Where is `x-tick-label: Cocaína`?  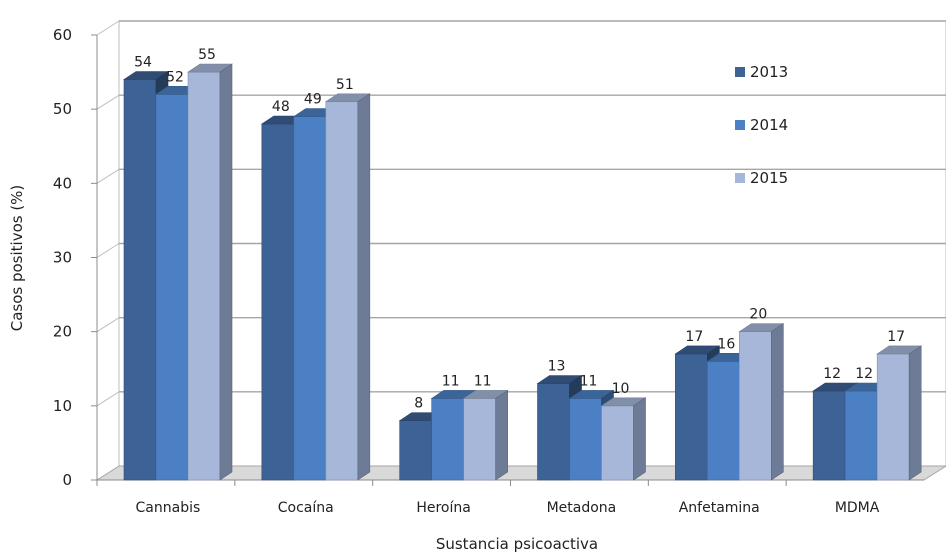
x-tick-label: Cocaína is located at coordinates (306, 508).